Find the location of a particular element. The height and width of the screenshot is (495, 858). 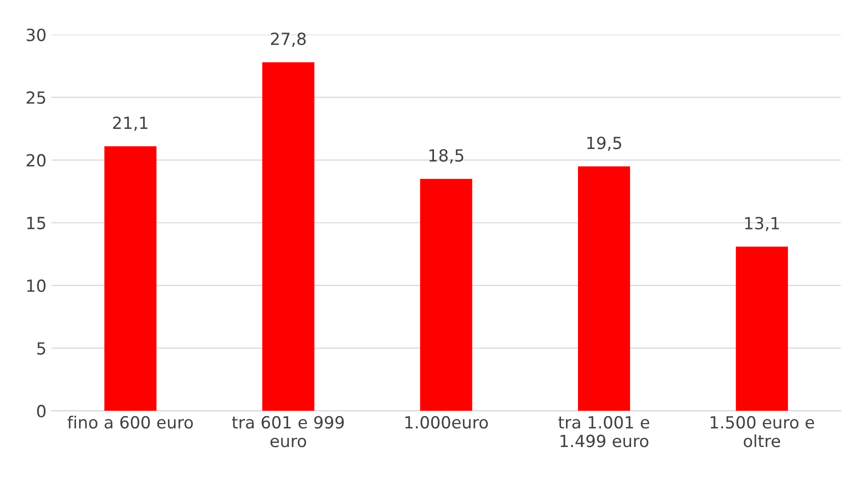

y-tick-label: 10 is located at coordinates (36, 285).